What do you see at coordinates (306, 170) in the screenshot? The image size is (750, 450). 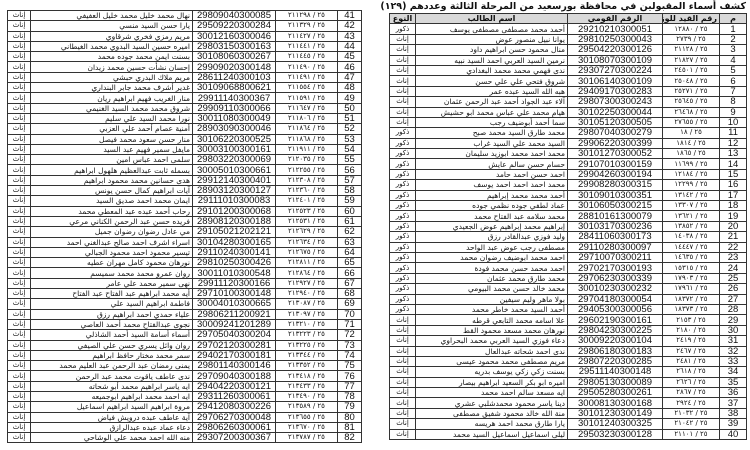 I see `registration-number: ٢٥ / ٢١٢٢٥٥` at bounding box center [306, 170].